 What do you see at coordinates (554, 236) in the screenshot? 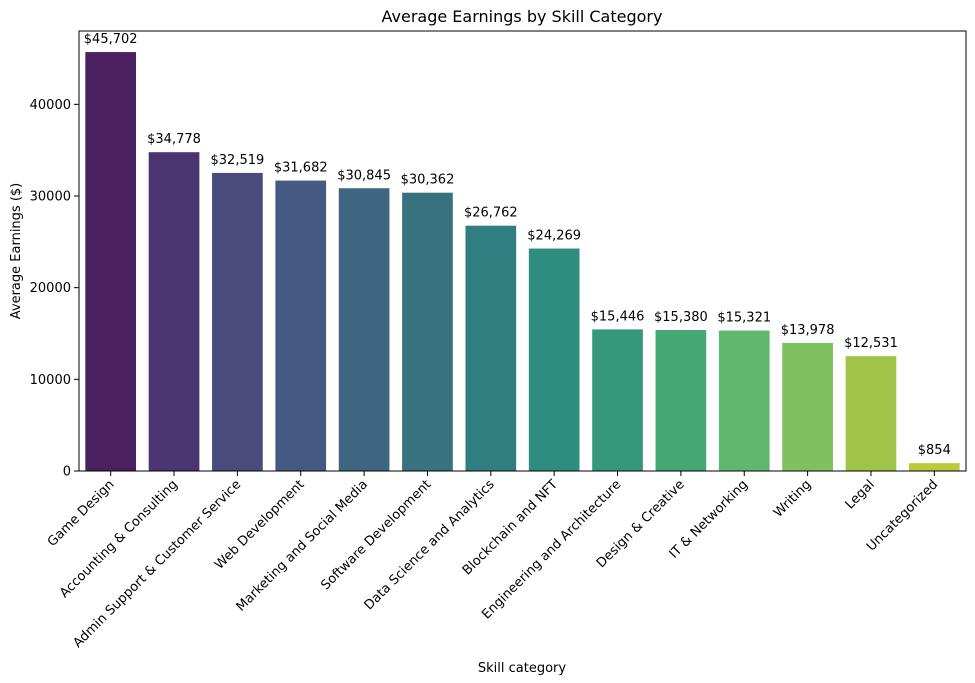
I see `data-label: $24,269` at bounding box center [554, 236].